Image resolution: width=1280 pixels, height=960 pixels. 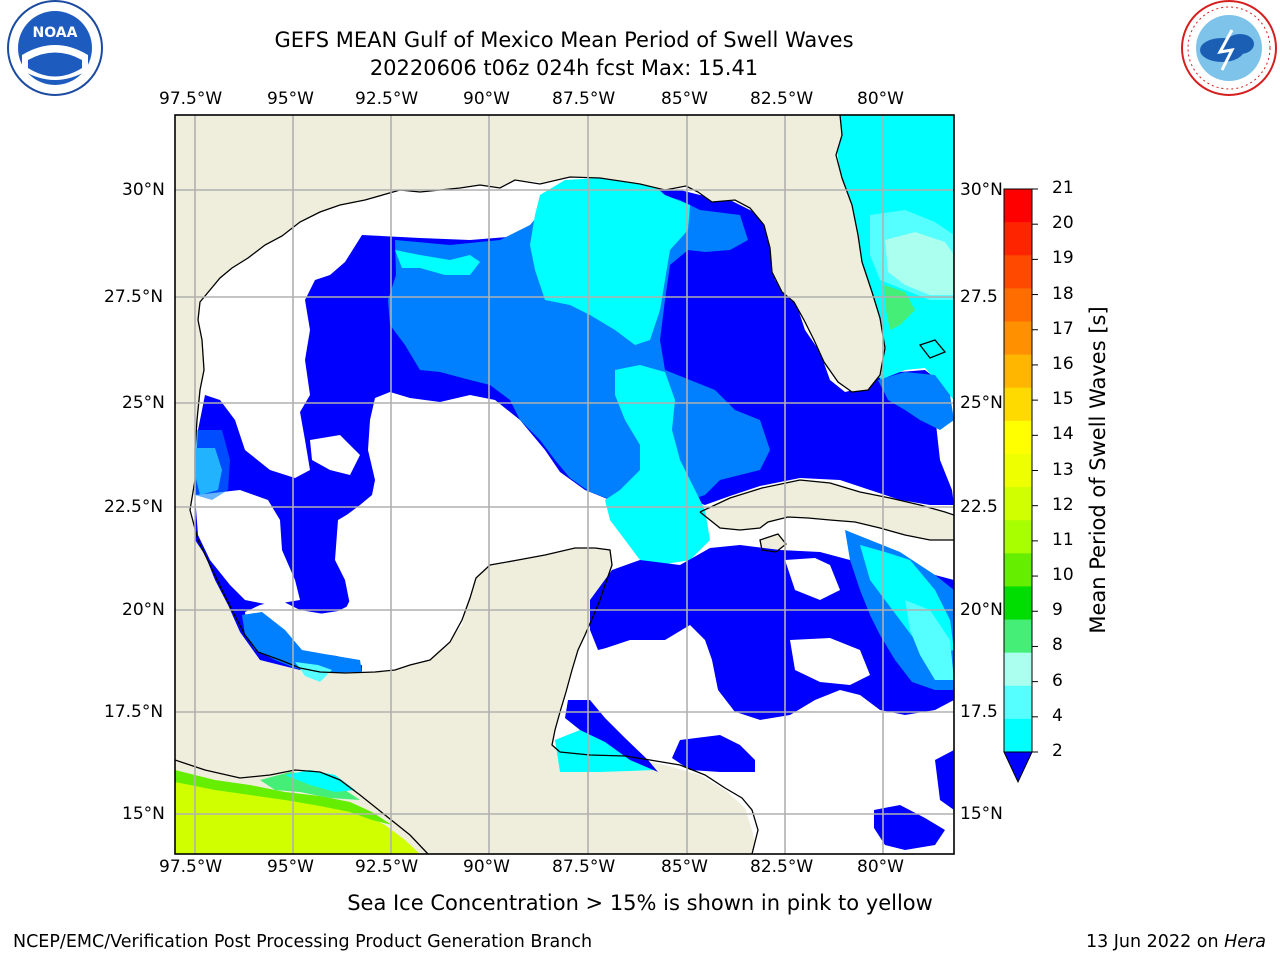 What do you see at coordinates (55, 33) in the screenshot?
I see `noaa-logo-text: NOAA` at bounding box center [55, 33].